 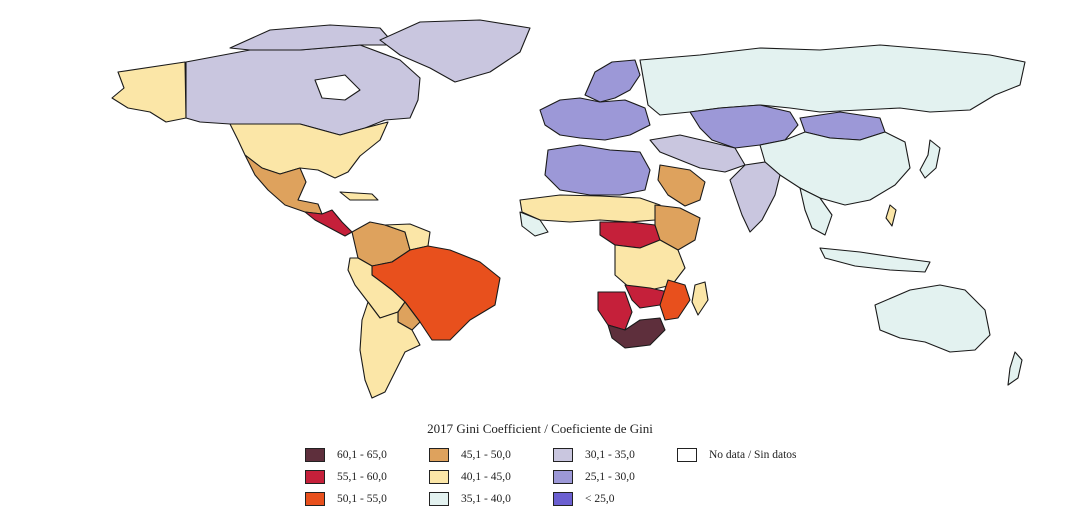 I want to click on region-mexico, so click(x=283, y=184).